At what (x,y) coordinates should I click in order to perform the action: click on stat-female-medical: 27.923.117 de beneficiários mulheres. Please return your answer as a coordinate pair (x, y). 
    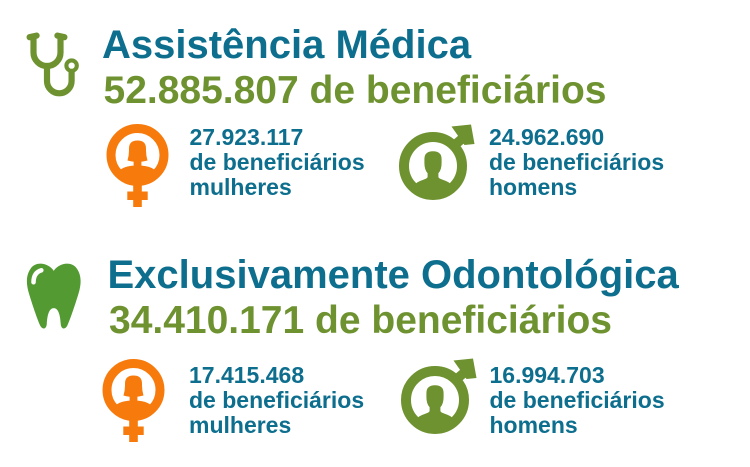
    Looking at the image, I should click on (277, 161).